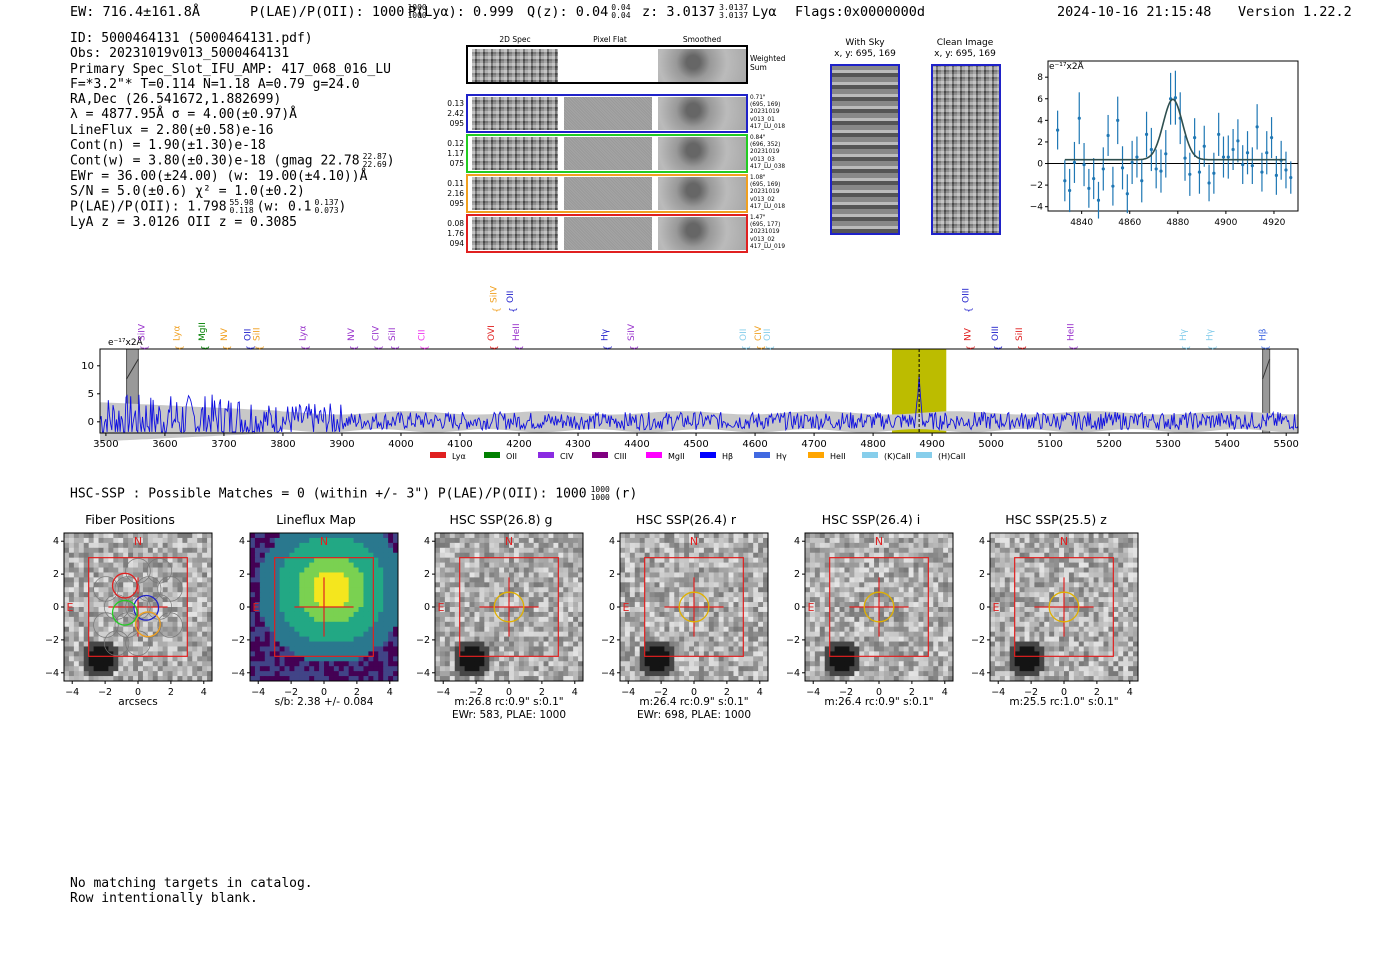 Image resolution: width=1400 pixels, height=953 pixels. What do you see at coordinates (248, 335) in the screenshot?
I see `emission-line-label: OII` at bounding box center [248, 335].